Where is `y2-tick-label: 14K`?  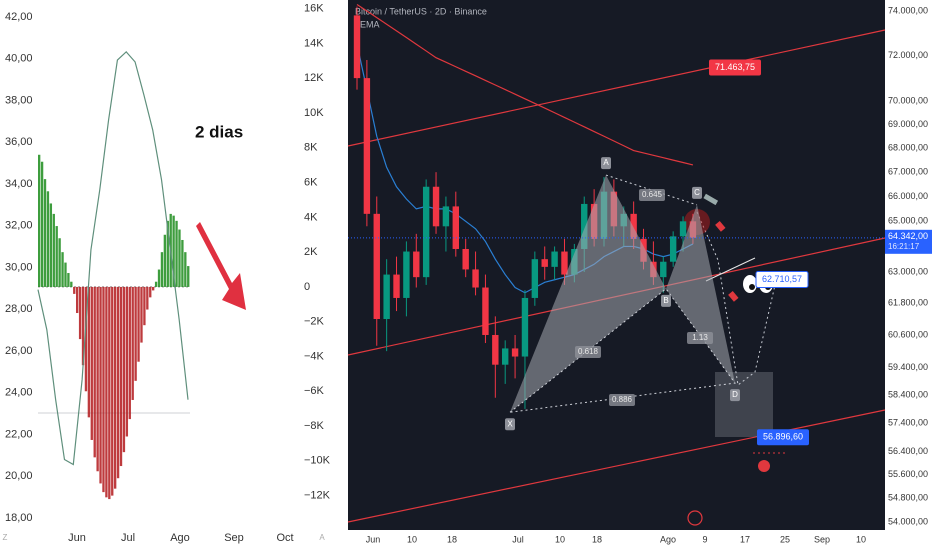 y2-tick-label: 14K is located at coordinates (314, 43).